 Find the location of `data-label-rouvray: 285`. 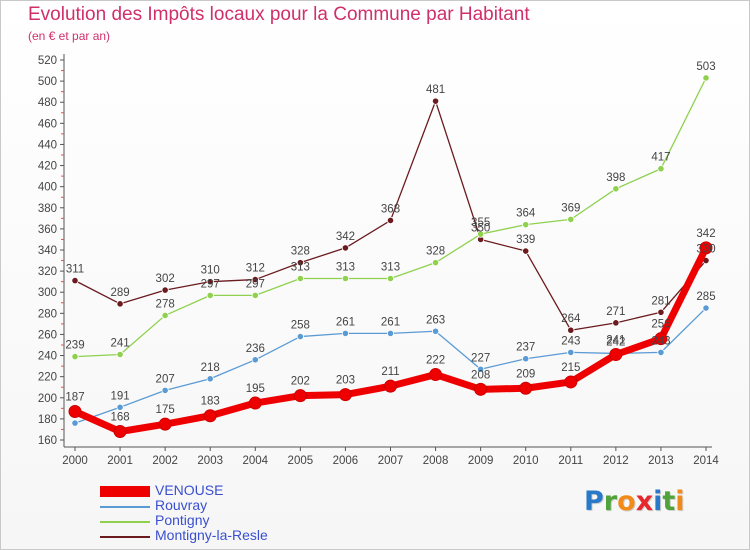

data-label-rouvray: 285 is located at coordinates (705, 297).